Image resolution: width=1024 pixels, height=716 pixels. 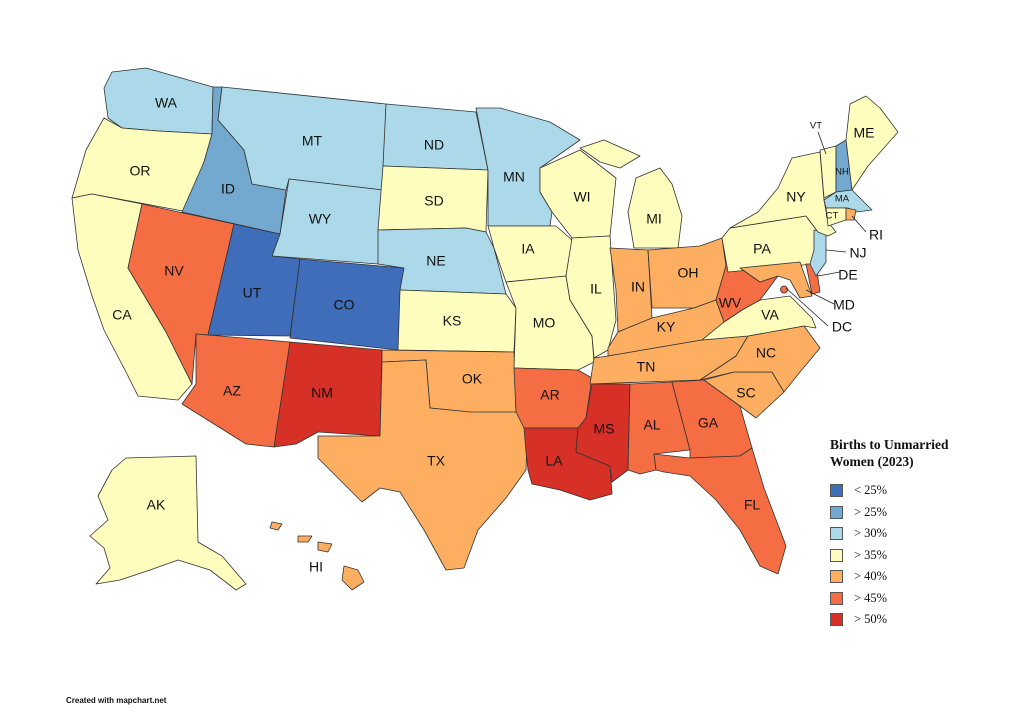 I want to click on state-wy, so click(x=327, y=221).